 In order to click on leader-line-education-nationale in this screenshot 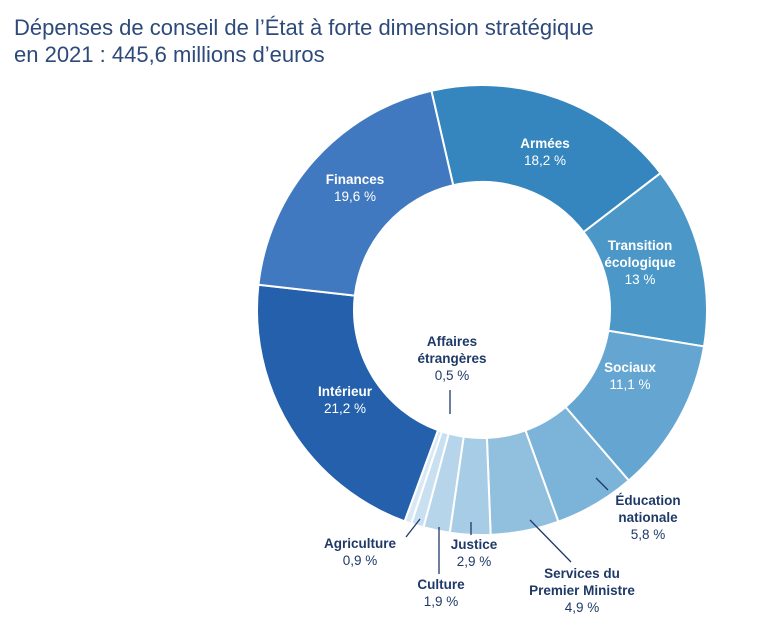, I will do `click(602, 484)`.